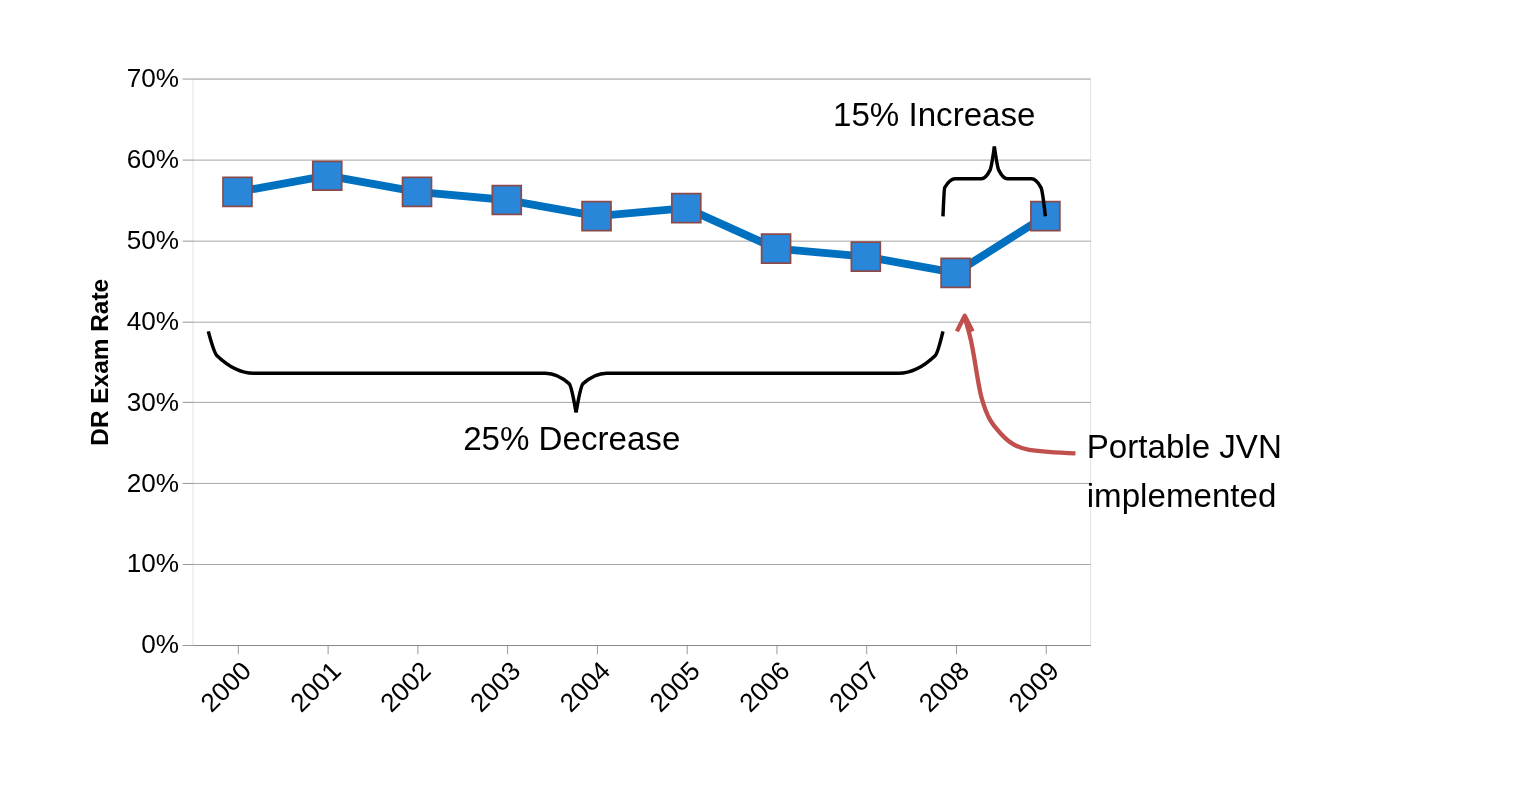 The width and height of the screenshot is (1526, 794). What do you see at coordinates (153, 482) in the screenshot?
I see `y-tick-label: 20%` at bounding box center [153, 482].